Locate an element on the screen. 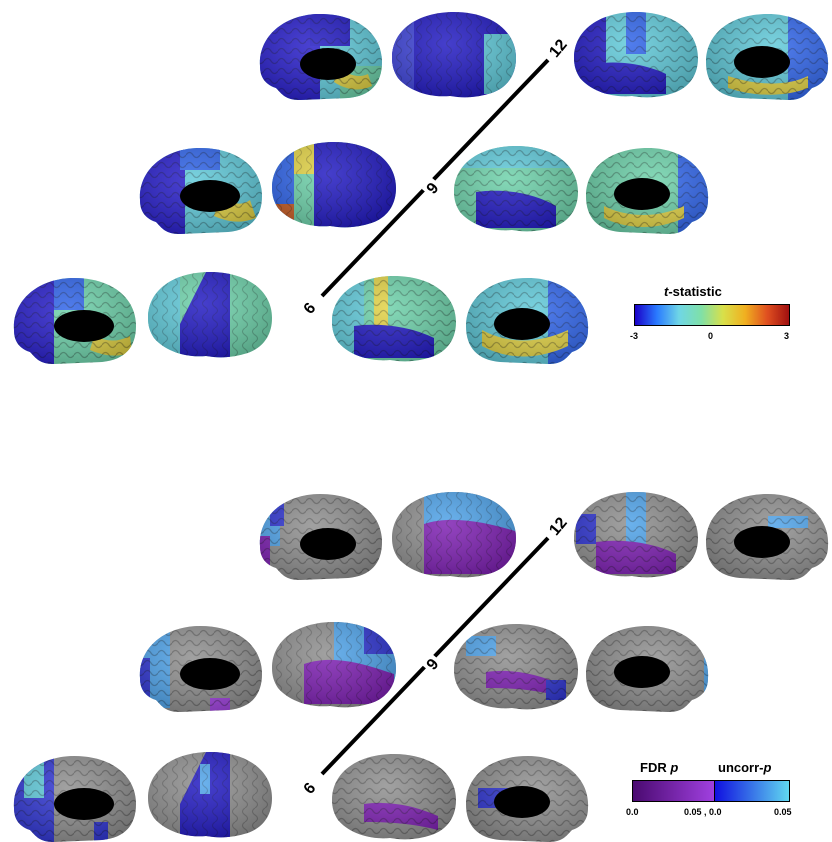 This screenshot has height=842, width=832. bottom-row2-right-lateral is located at coordinates (516, 667).